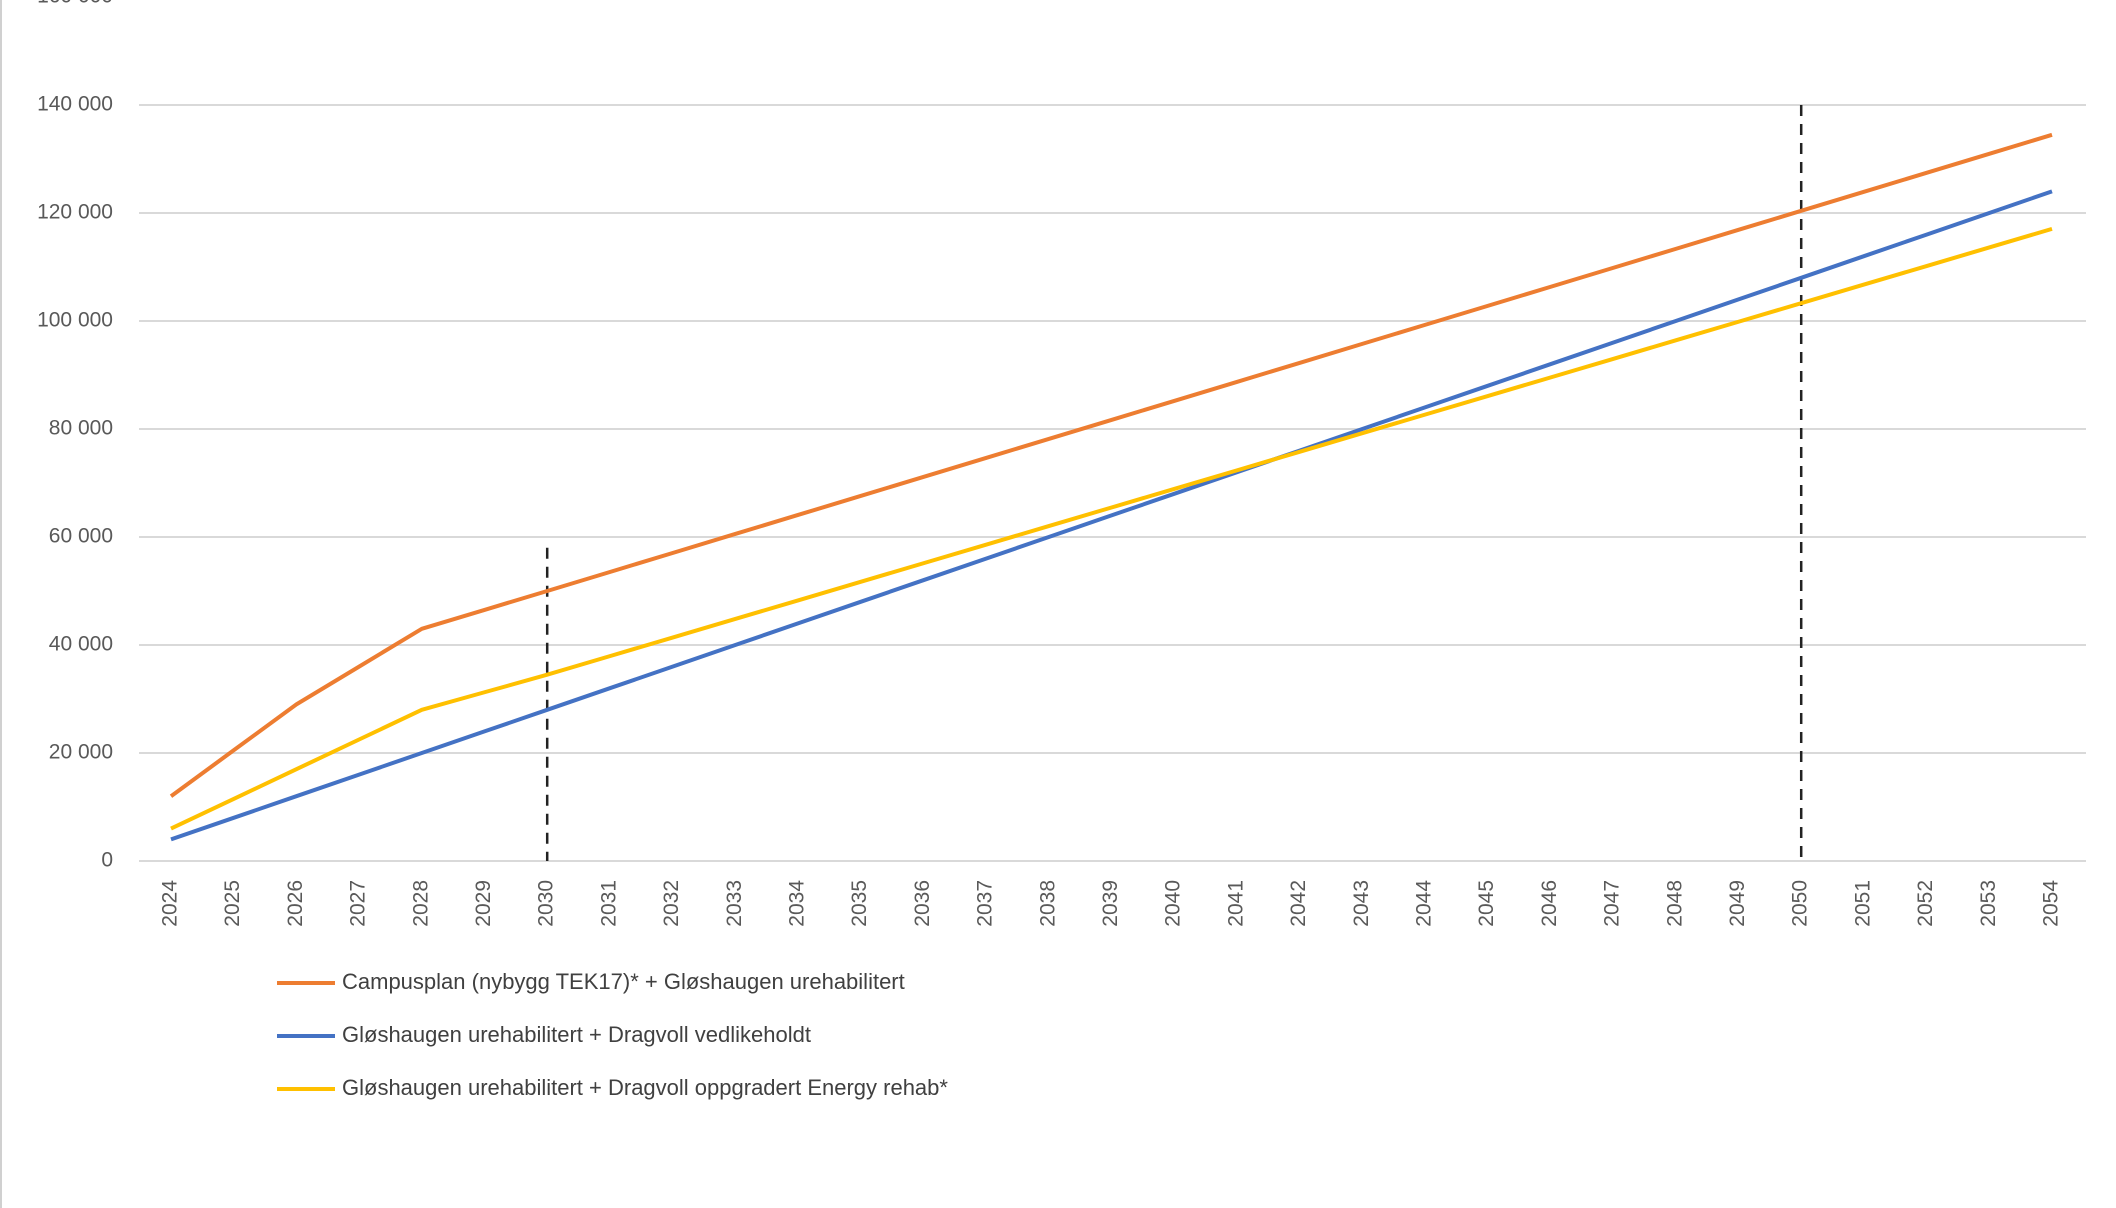 This screenshot has height=1208, width=2116. Describe the element at coordinates (922, 903) in the screenshot. I see `x-tick-label: 2036` at that location.